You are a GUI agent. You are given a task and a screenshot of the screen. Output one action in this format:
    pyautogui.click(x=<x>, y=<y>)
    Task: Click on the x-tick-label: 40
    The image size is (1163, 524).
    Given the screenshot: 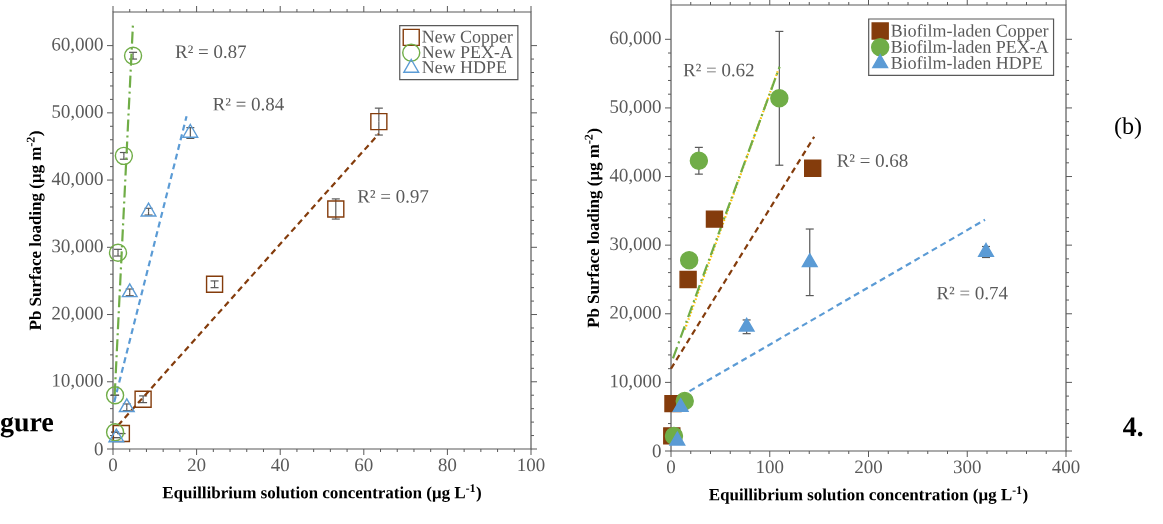 What is the action you would take?
    pyautogui.click(x=280, y=465)
    